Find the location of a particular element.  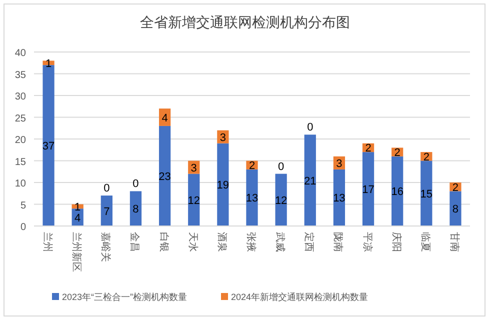

data-label: 15 is located at coordinates (426, 194).